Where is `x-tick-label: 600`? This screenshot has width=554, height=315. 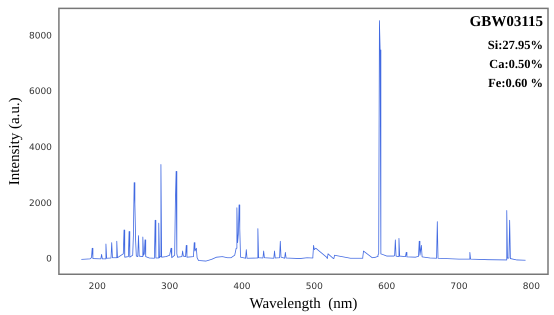
x-tick-label: 600 is located at coordinates (387, 287).